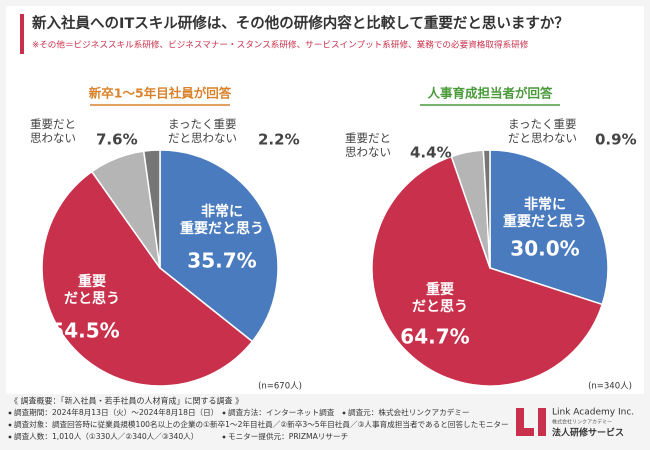  I want to click on chart-title: 人事育成担当者が回答, so click(490, 93).